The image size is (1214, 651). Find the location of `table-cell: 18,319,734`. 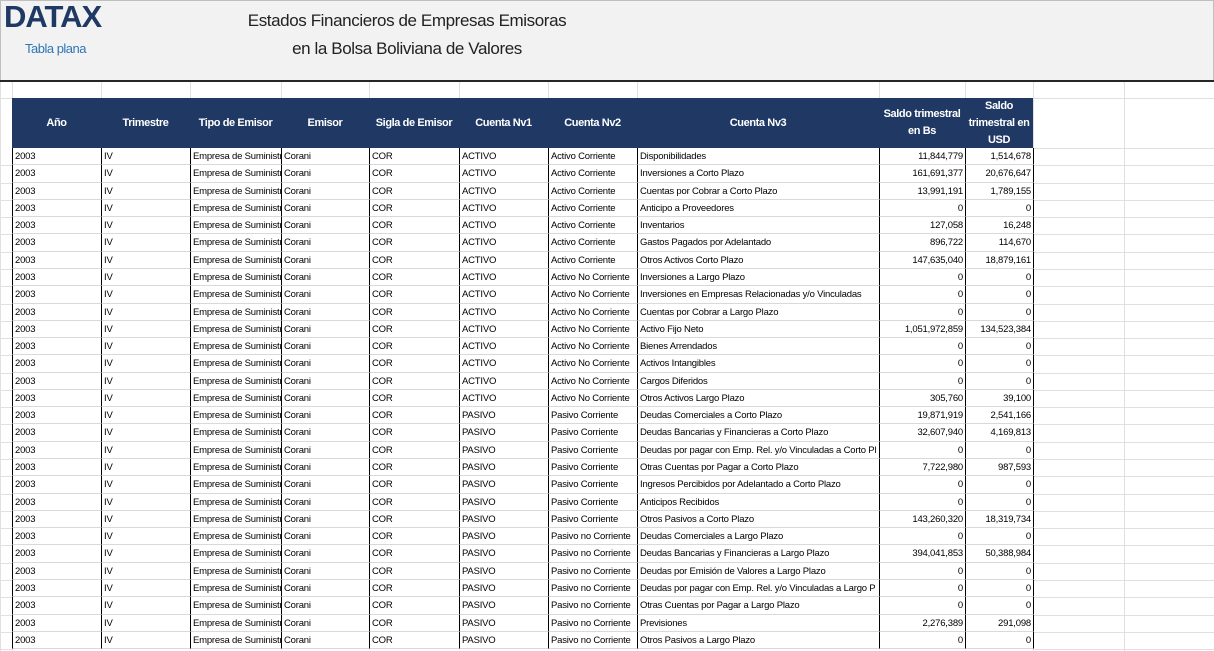

table-cell: 18,319,734 is located at coordinates (999, 519).